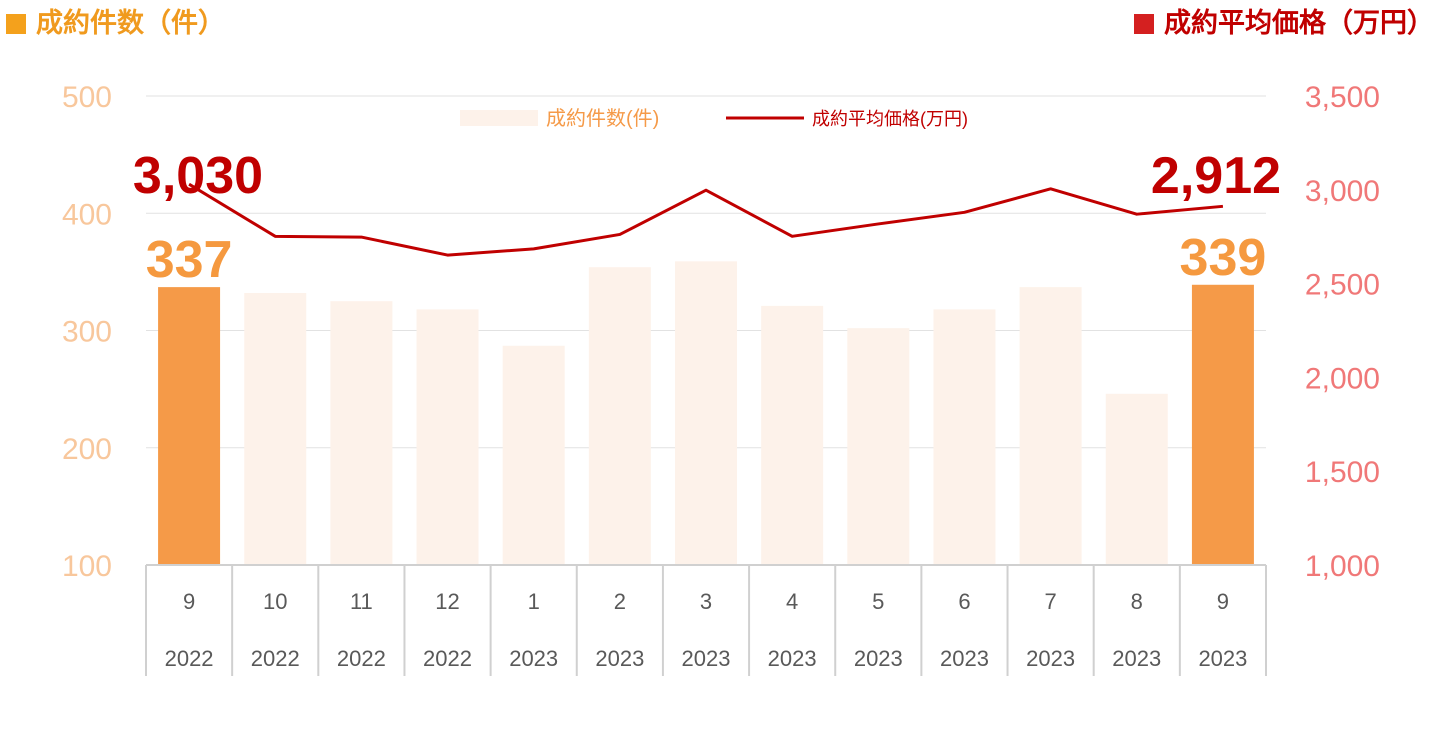 This screenshot has width=1440, height=738. I want to click on left-axis: 100 200 300 400 500, so click(87, 332).